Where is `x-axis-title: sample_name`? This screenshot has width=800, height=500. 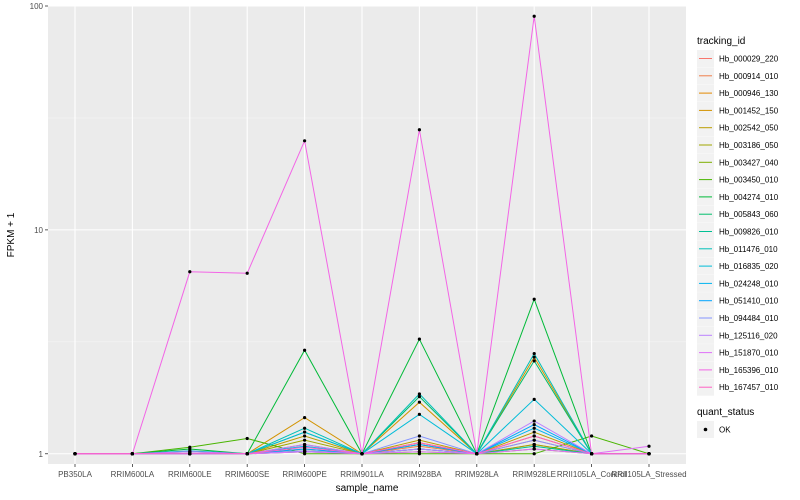
x-axis-title: sample_name is located at coordinates (367, 488).